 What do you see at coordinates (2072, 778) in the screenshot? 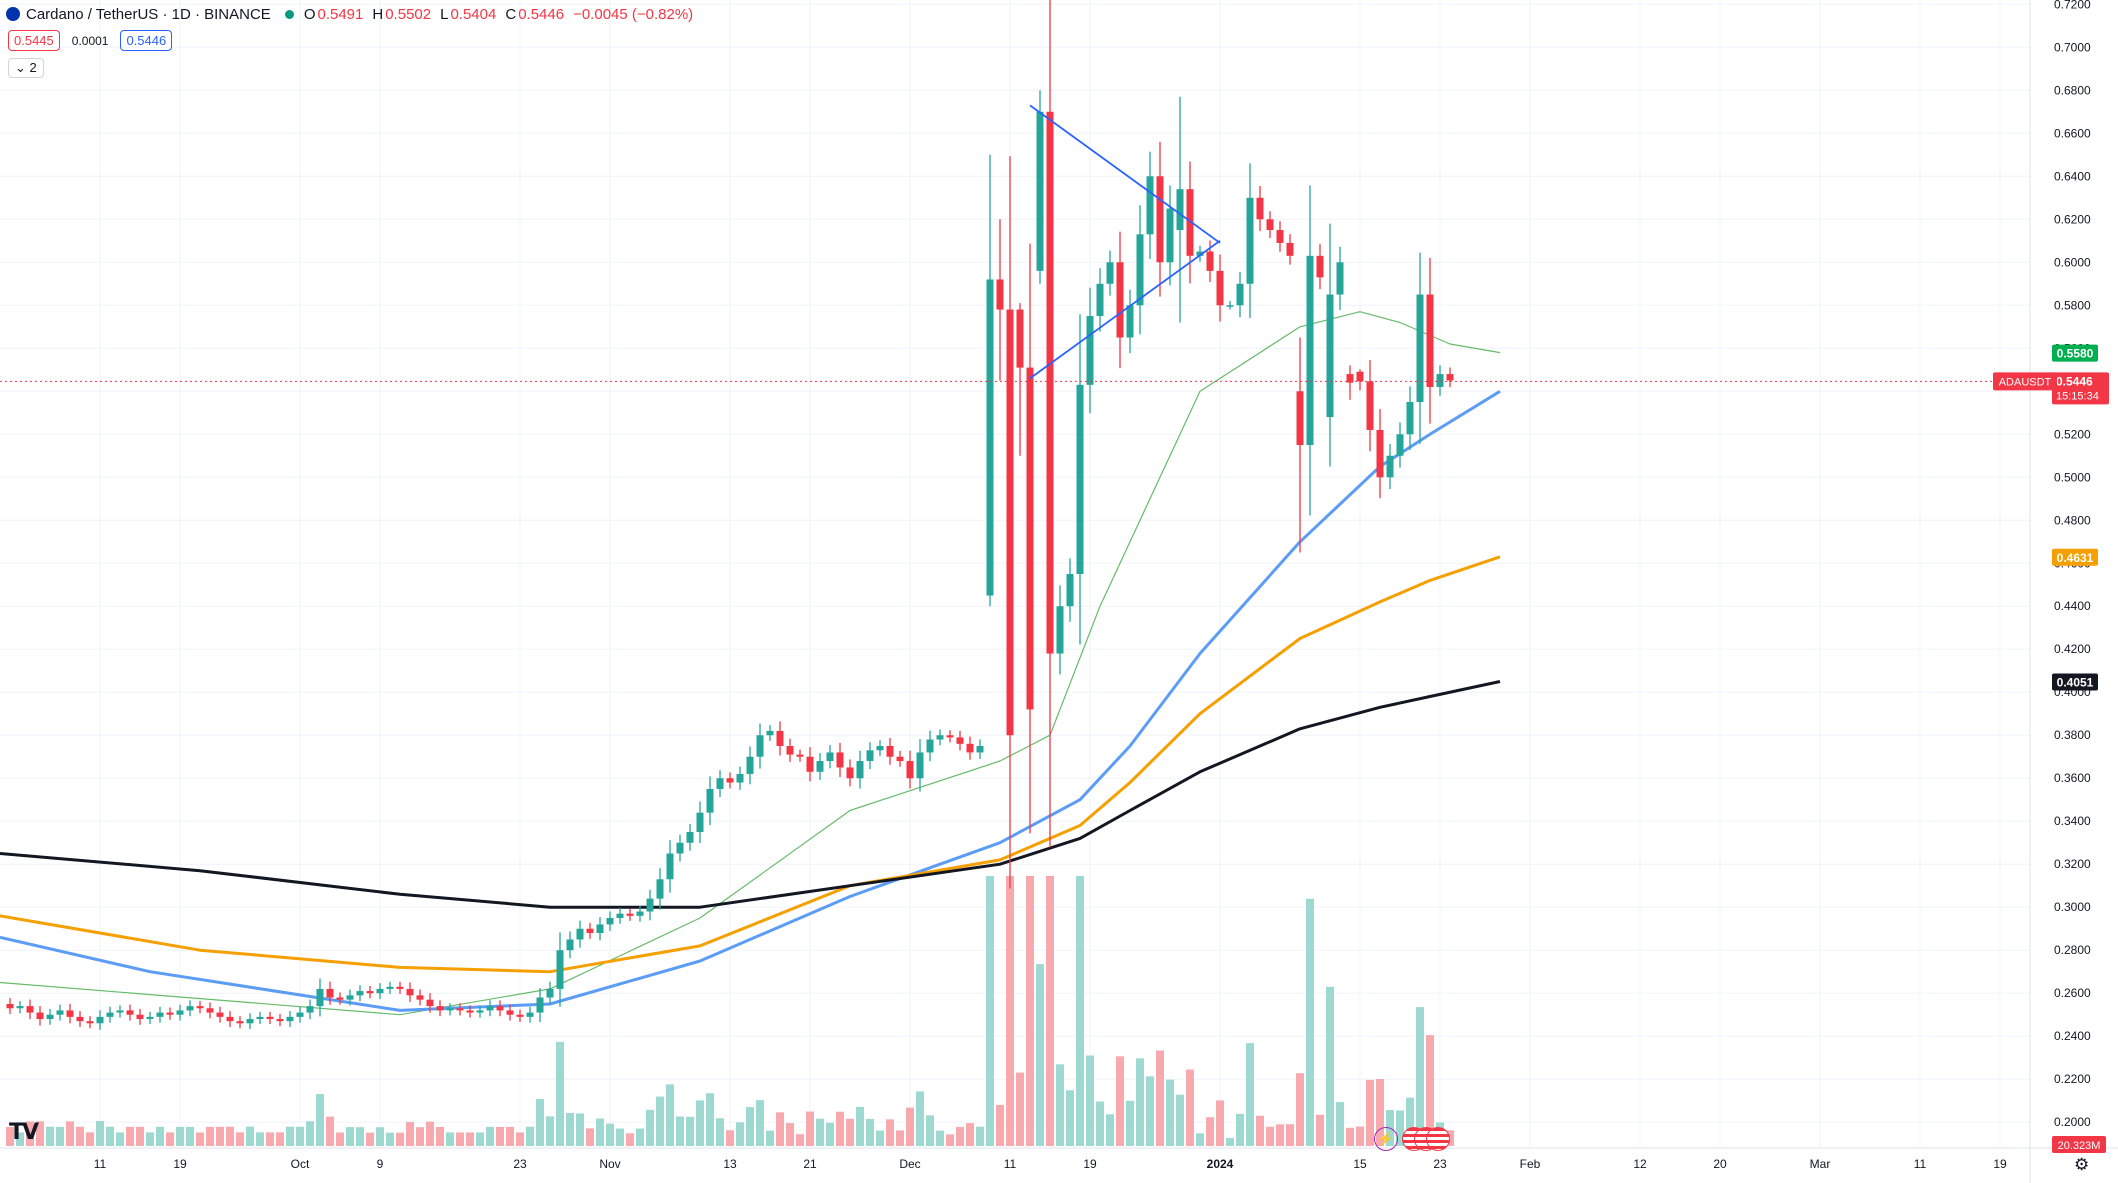
I see `price-tick-label: 0.3600` at bounding box center [2072, 778].